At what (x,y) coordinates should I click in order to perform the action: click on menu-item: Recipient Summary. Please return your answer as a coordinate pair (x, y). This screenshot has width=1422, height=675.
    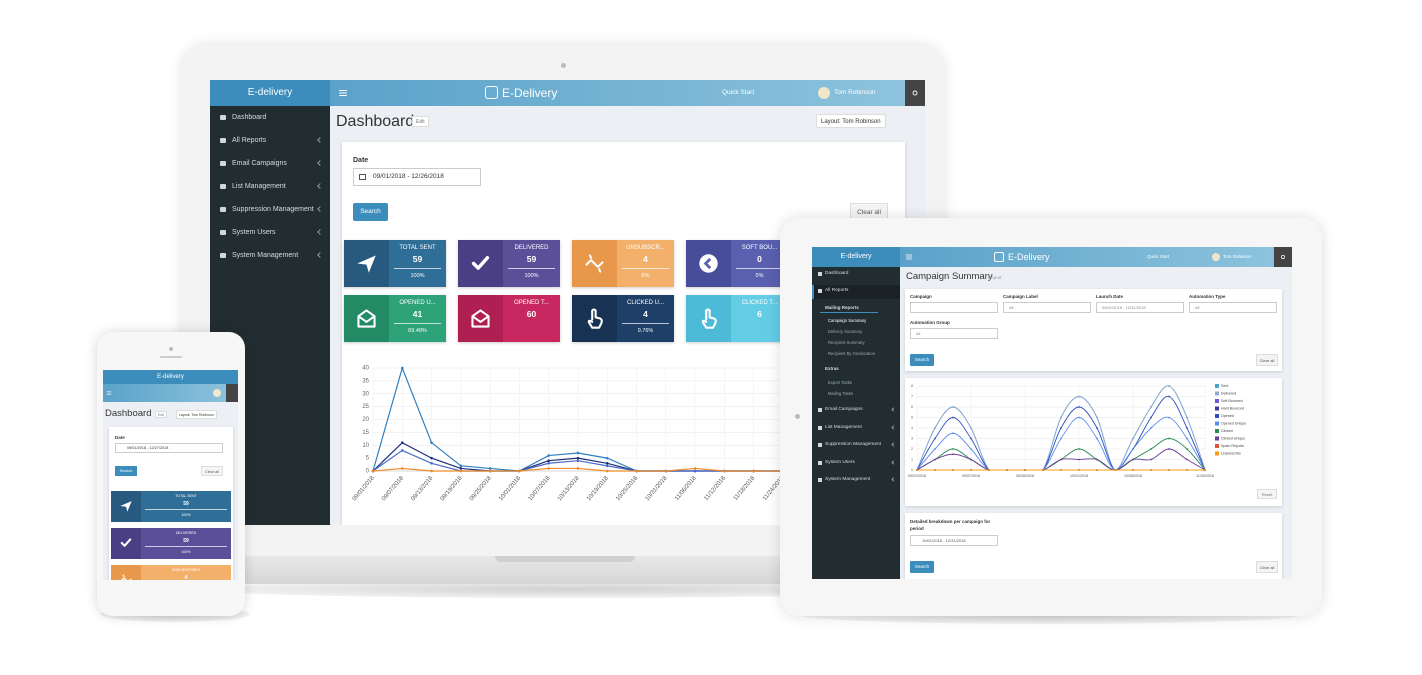
    Looking at the image, I should click on (846, 342).